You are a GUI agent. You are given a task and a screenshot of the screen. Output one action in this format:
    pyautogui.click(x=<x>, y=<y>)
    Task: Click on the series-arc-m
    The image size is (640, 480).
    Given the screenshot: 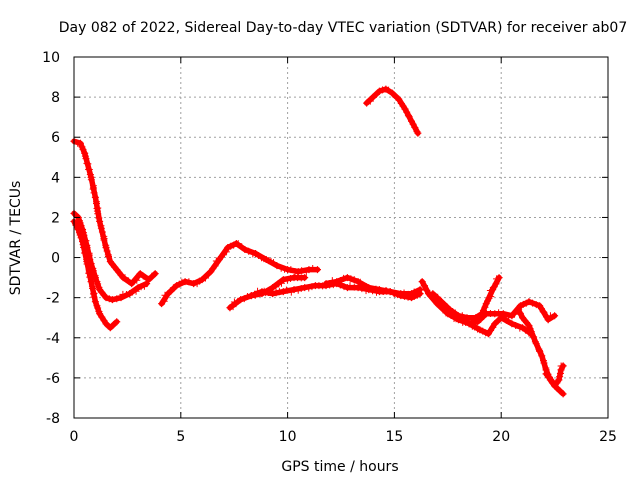 What is the action you would take?
    pyautogui.click(x=554, y=384)
    